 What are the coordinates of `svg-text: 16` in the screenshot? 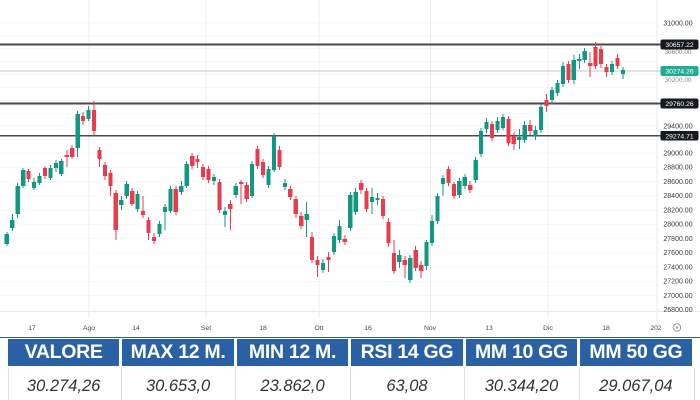 It's located at (368, 328).